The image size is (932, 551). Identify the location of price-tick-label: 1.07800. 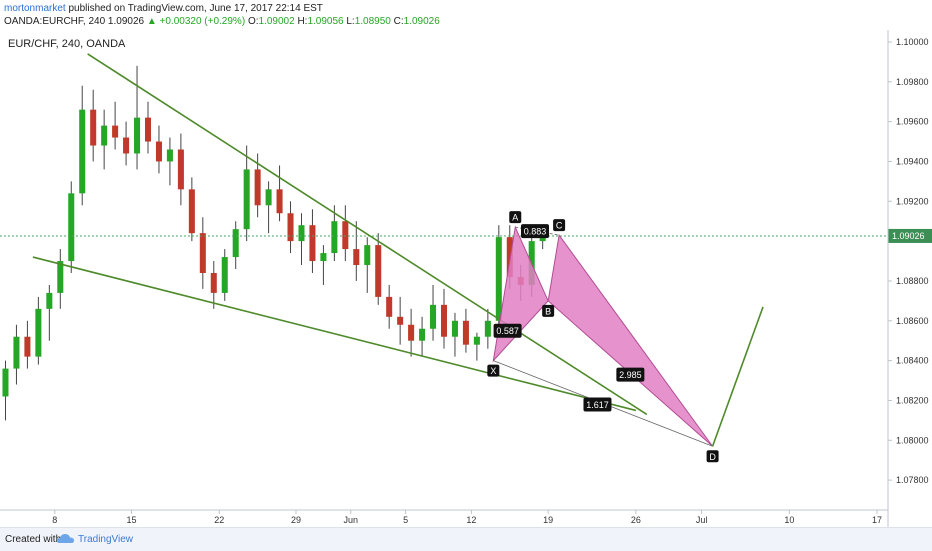
(912, 480).